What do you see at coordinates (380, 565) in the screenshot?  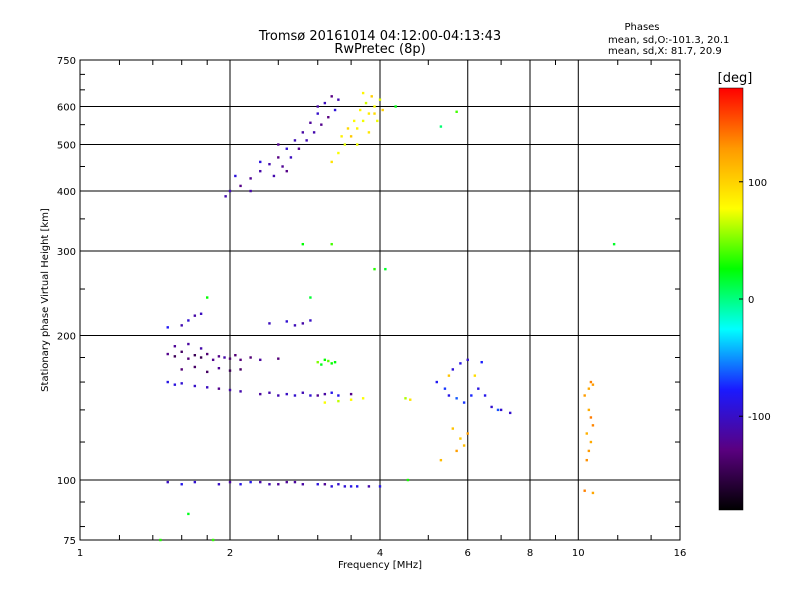 I see `x-axis-label: Frequency [MHz]` at bounding box center [380, 565].